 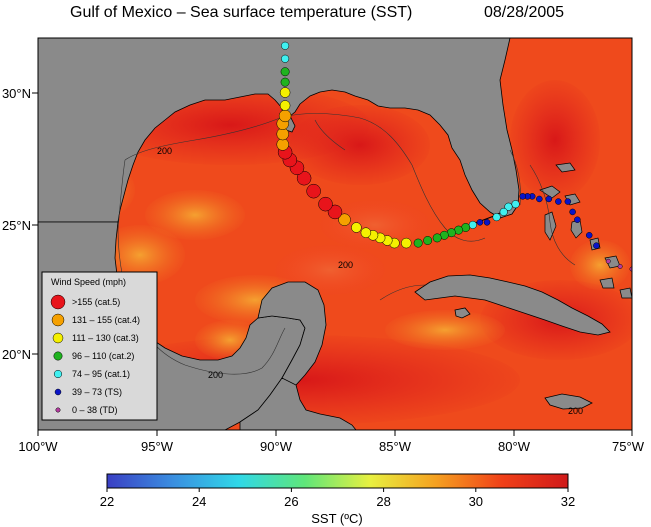 I want to click on lon-tick-label: 100°W, so click(x=38, y=446).